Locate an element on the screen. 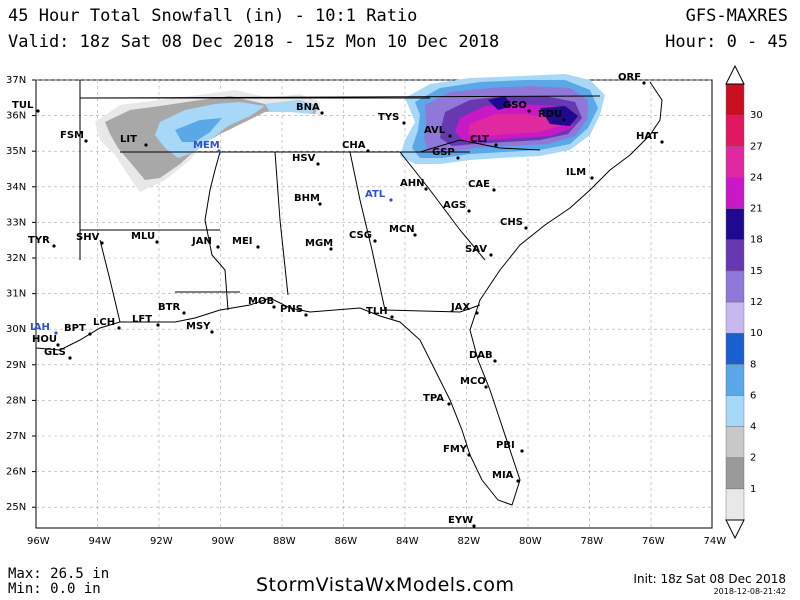  city-label: SAV is located at coordinates (476, 249).